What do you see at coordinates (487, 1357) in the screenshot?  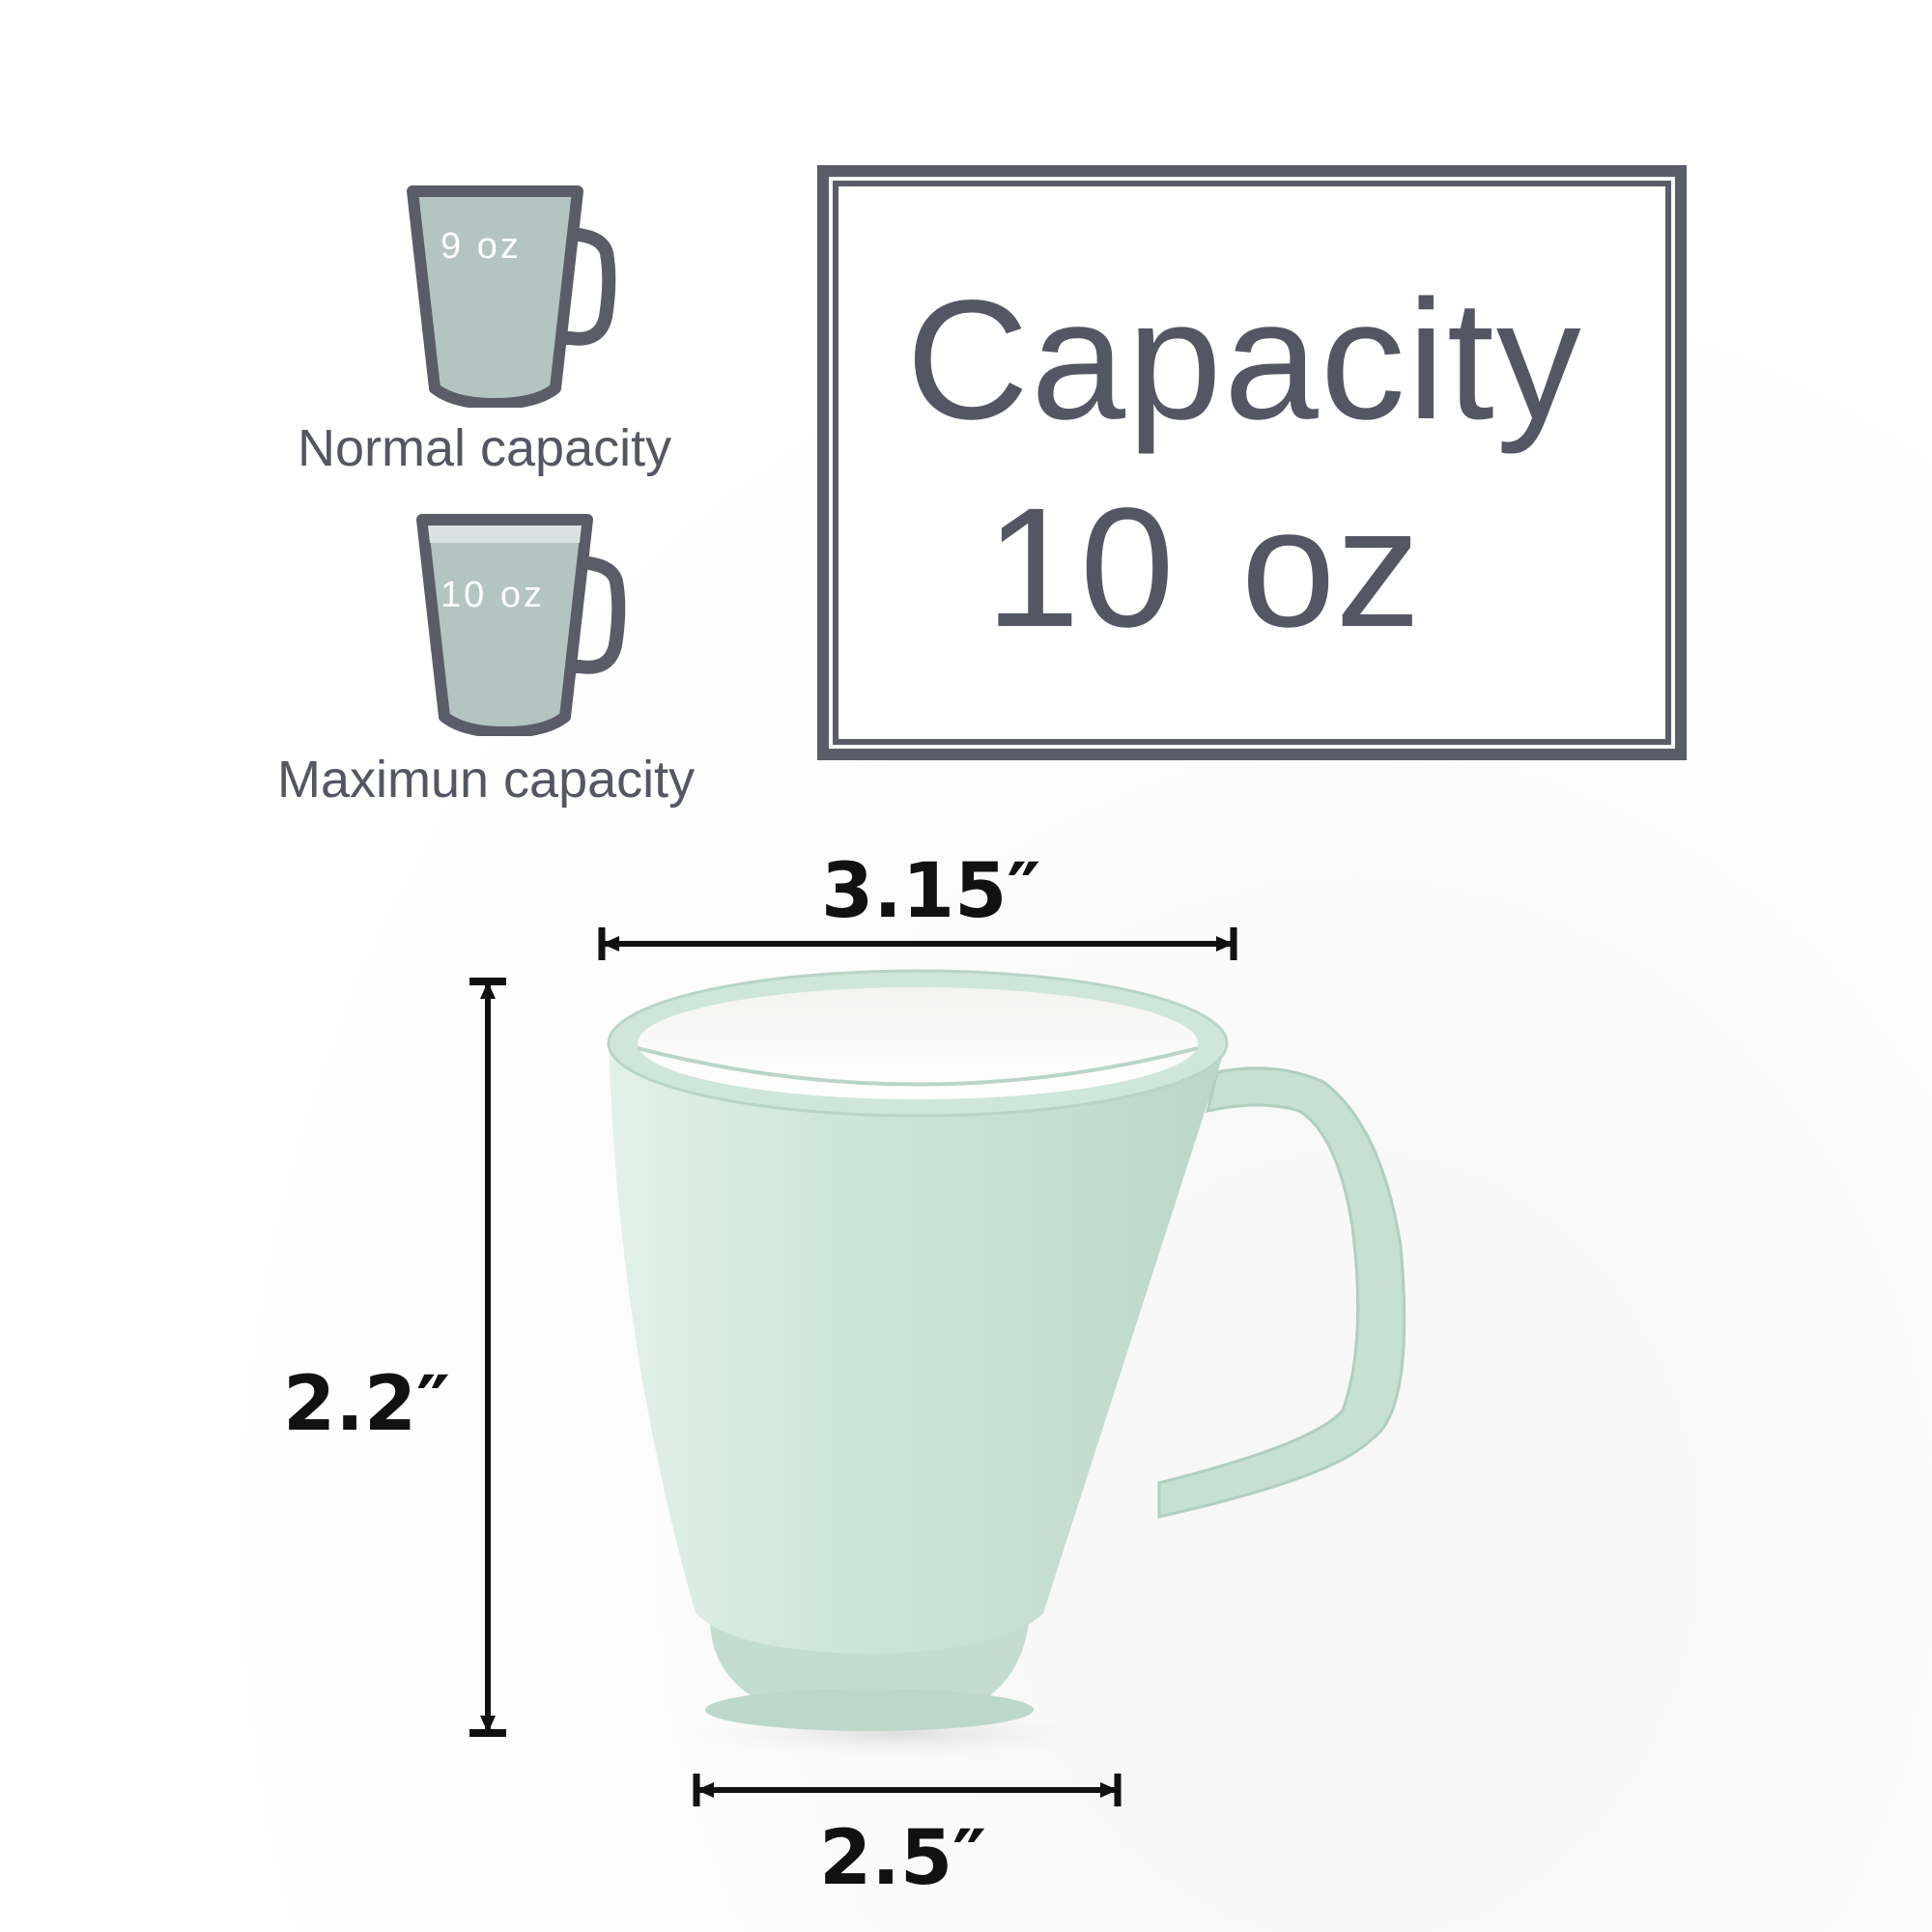 I see `height-dimension-line` at bounding box center [487, 1357].